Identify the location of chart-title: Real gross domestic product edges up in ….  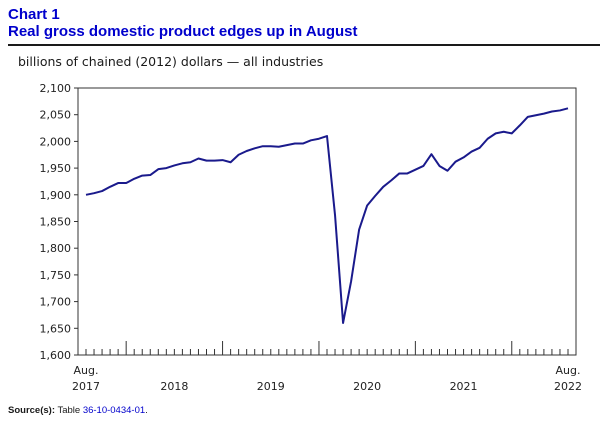
(183, 31).